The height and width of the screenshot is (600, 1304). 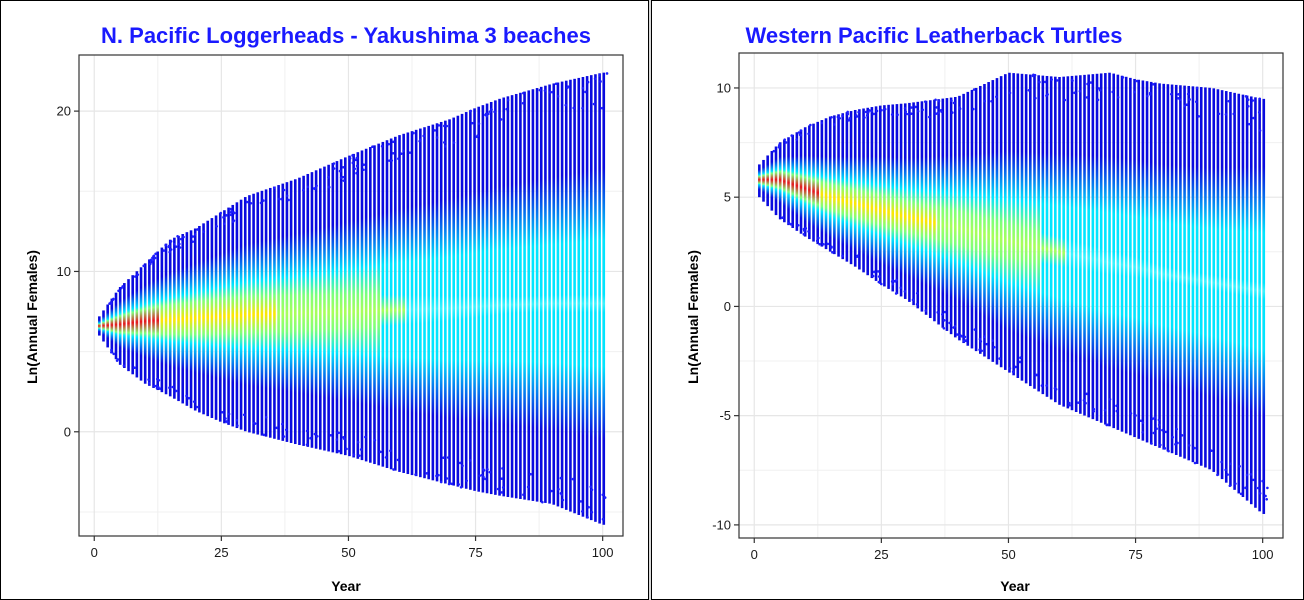 What do you see at coordinates (727, 197) in the screenshot?
I see `y-tick-label: 5` at bounding box center [727, 197].